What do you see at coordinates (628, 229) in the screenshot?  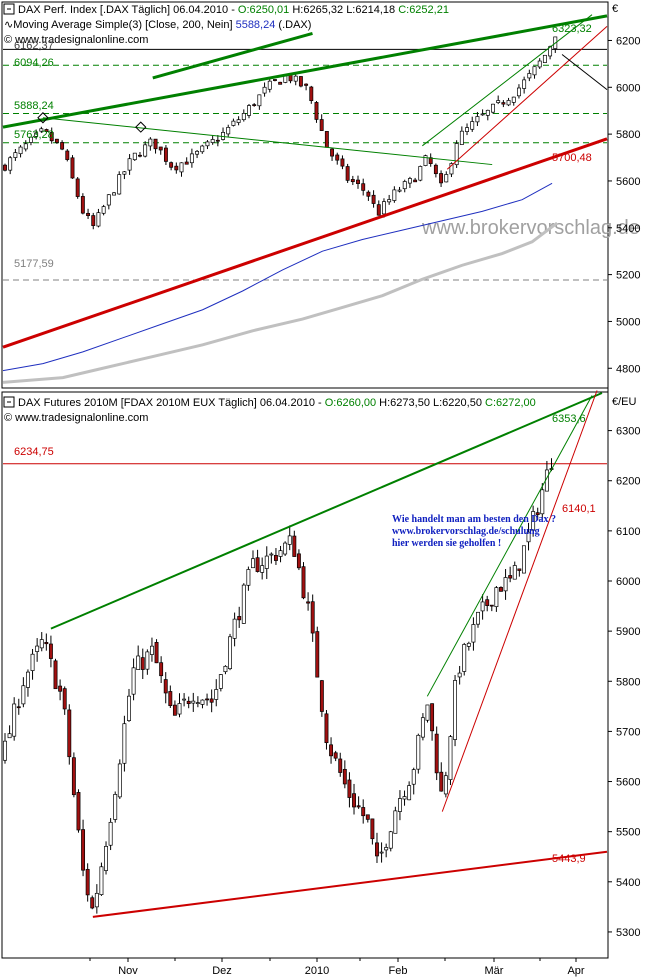 I see `y-tick-label: 5400` at bounding box center [628, 229].